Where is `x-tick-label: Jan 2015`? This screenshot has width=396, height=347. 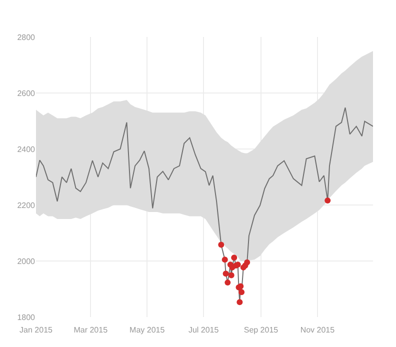 x-tick-label: Jan 2015 is located at coordinates (37, 330).